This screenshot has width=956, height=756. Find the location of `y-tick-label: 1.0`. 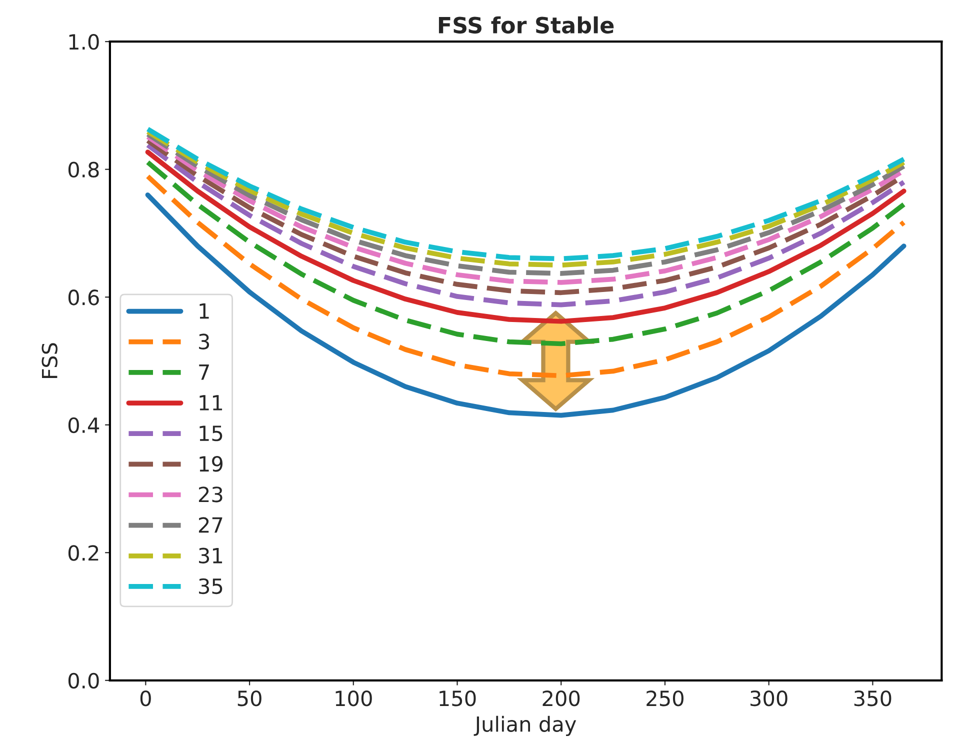

y-tick-label: 1.0 is located at coordinates (84, 42).